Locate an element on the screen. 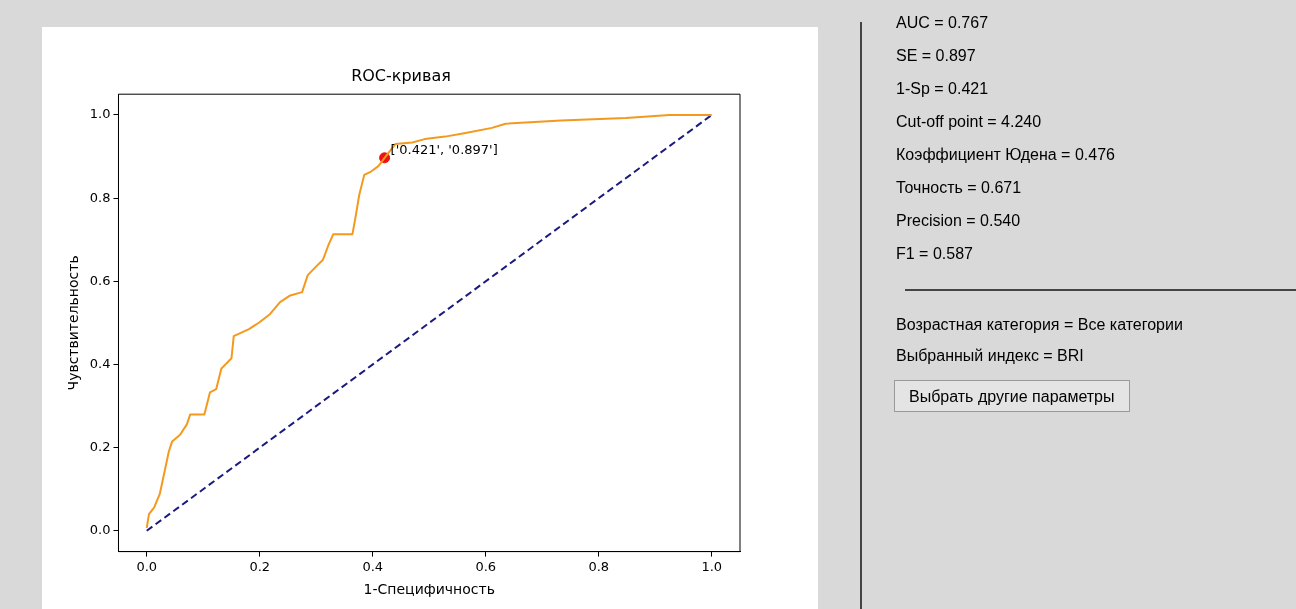  text: Precision = 0.540 is located at coordinates (959, 221).